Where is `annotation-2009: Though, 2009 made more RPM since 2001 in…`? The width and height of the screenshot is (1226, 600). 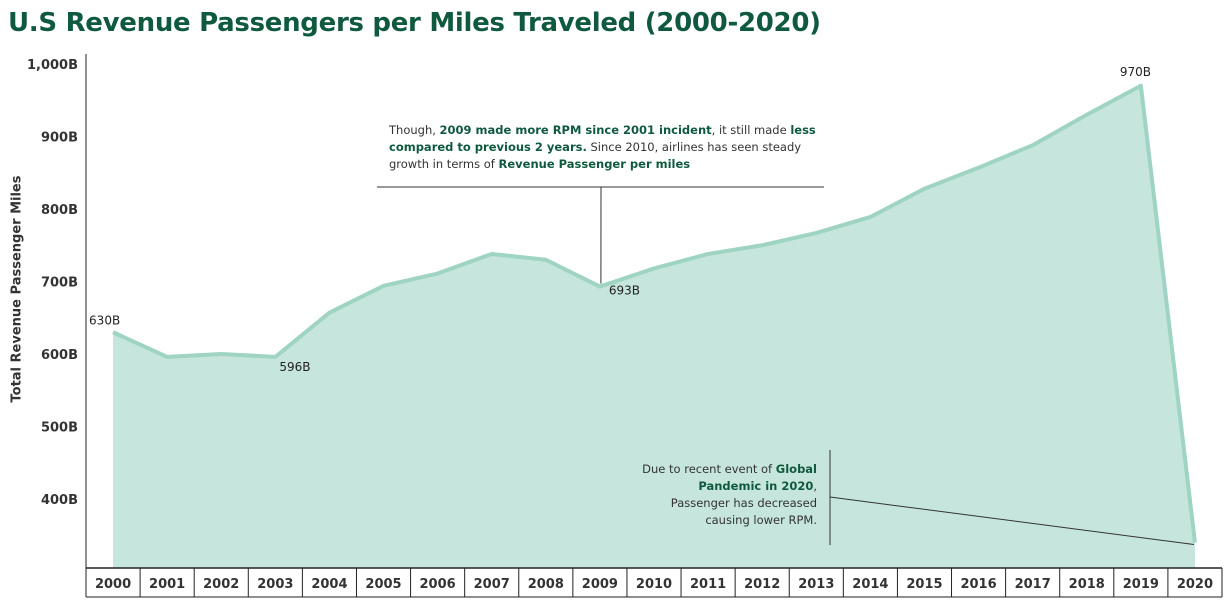 annotation-2009: Though, 2009 made more RPM since 2001 in… is located at coordinates (604, 147).